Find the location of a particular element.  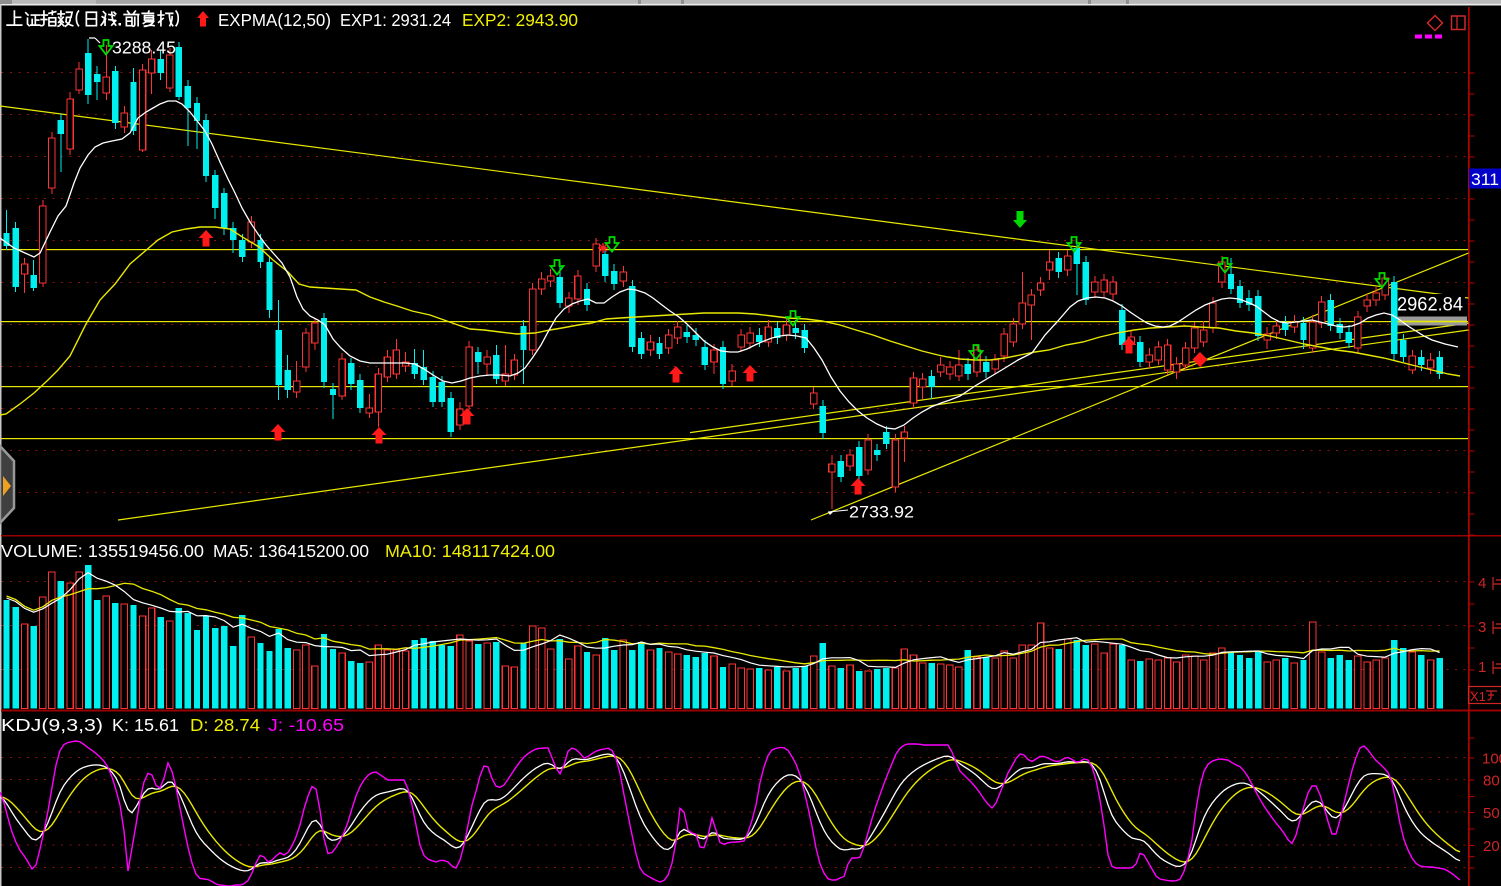

svg-text: 100 is located at coordinates (1491, 759).